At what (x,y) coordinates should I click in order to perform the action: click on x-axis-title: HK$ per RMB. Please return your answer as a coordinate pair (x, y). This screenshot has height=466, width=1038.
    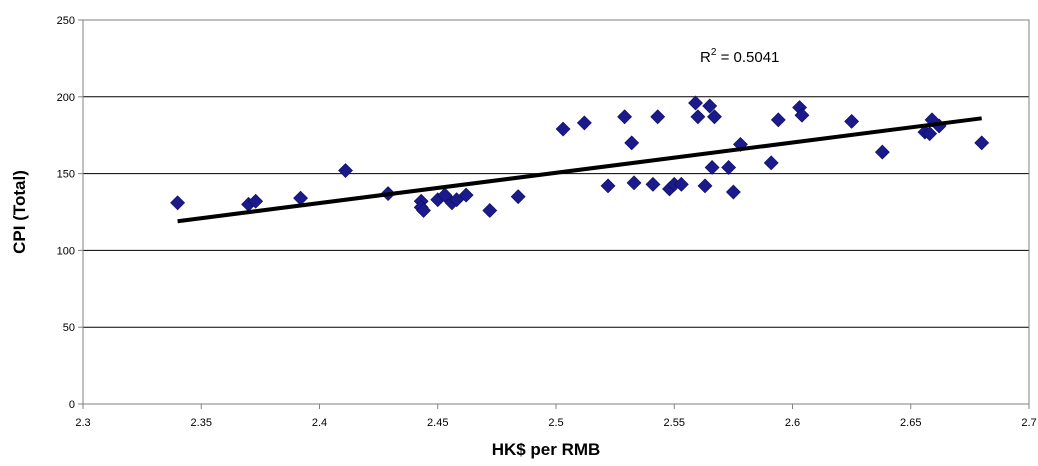
    Looking at the image, I should click on (546, 449).